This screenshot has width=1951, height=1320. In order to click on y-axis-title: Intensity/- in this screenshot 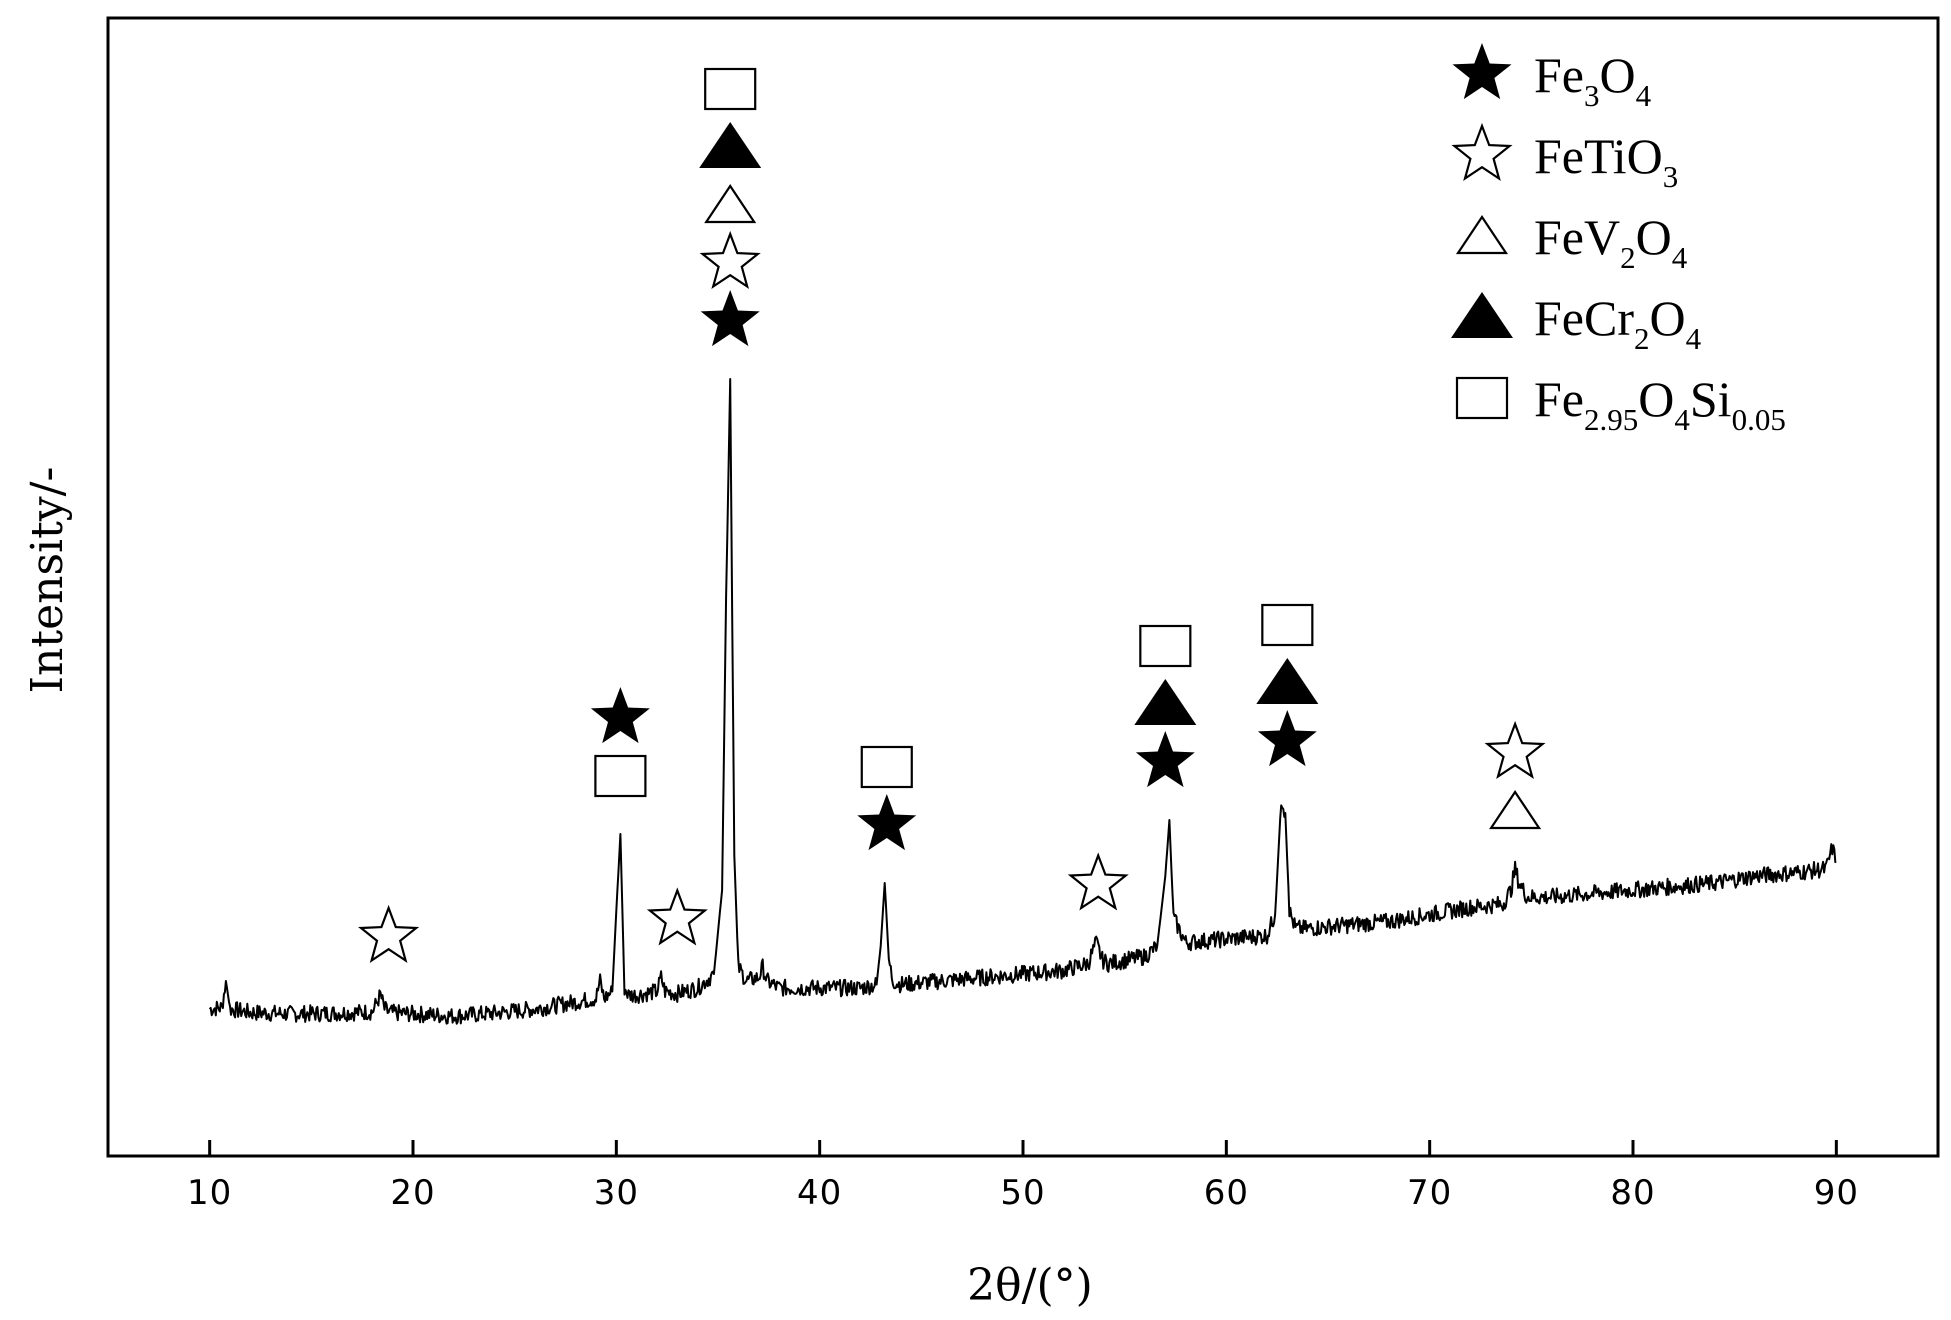, I will do `click(47, 580)`.